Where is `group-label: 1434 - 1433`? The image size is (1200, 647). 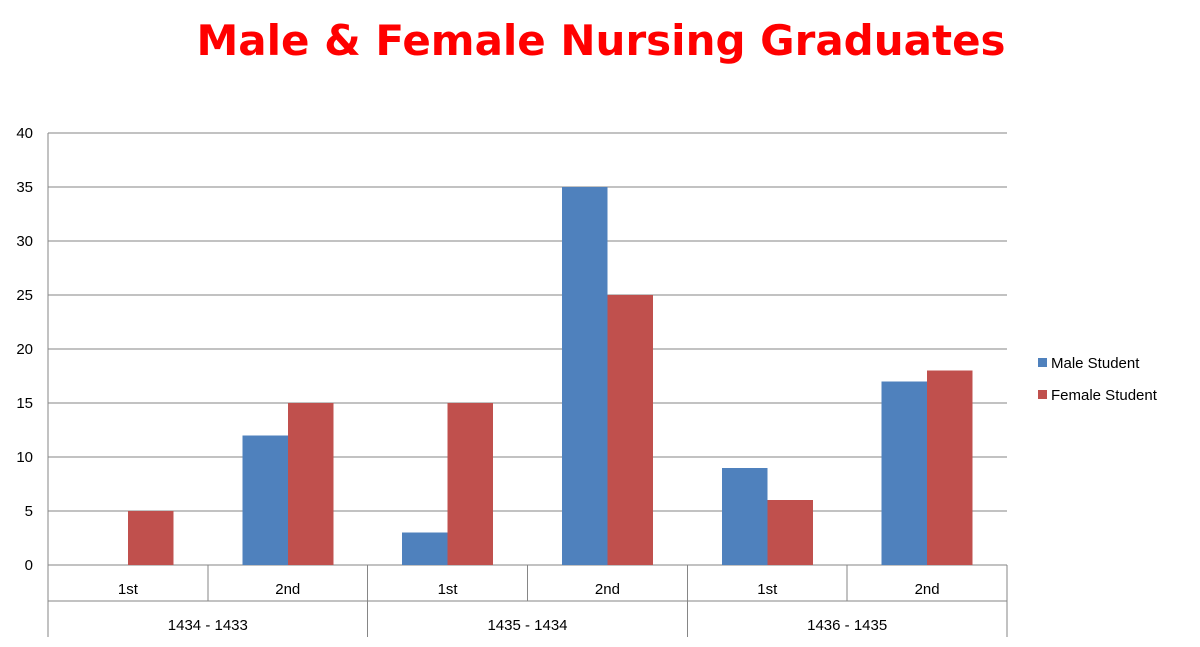
group-label: 1434 - 1433 is located at coordinates (208, 625).